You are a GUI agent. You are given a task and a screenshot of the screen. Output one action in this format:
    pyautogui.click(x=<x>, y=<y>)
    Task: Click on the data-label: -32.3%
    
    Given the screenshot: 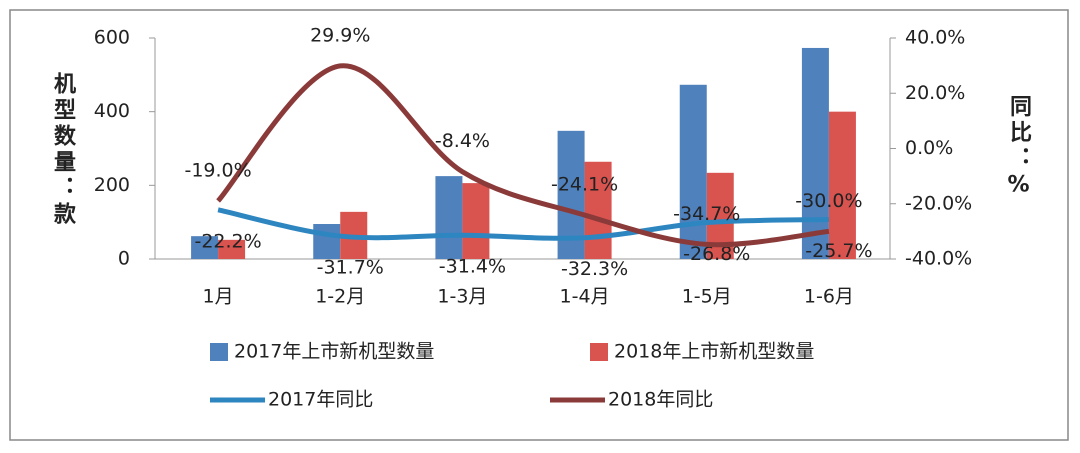 What is the action you would take?
    pyautogui.click(x=594, y=269)
    